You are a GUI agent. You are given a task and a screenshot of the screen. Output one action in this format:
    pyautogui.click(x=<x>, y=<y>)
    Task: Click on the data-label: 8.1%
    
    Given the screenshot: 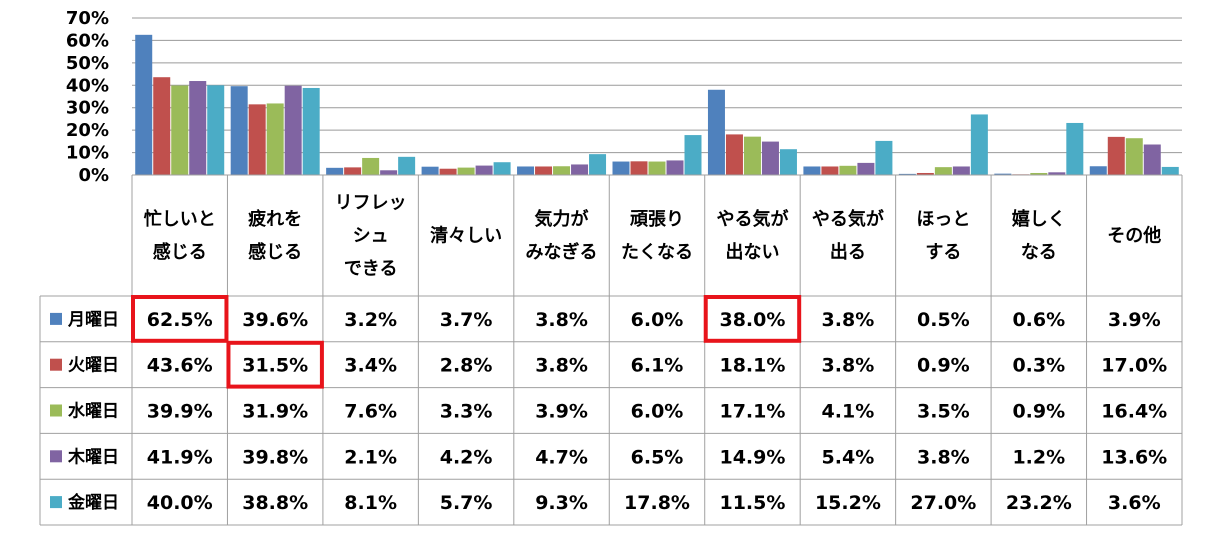 What is the action you would take?
    pyautogui.click(x=370, y=503)
    